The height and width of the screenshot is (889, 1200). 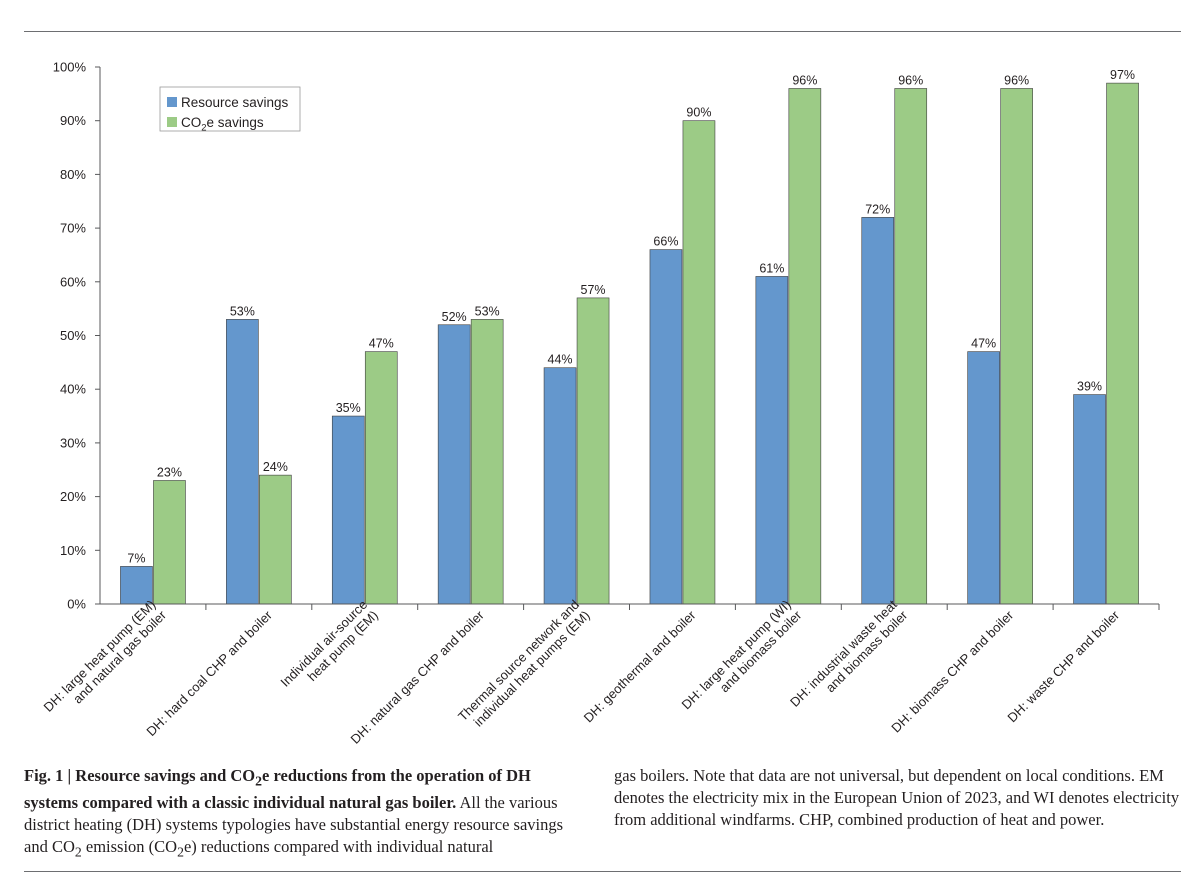 I want to click on caption-fig-label: Fig. 1 |, so click(x=50, y=775).